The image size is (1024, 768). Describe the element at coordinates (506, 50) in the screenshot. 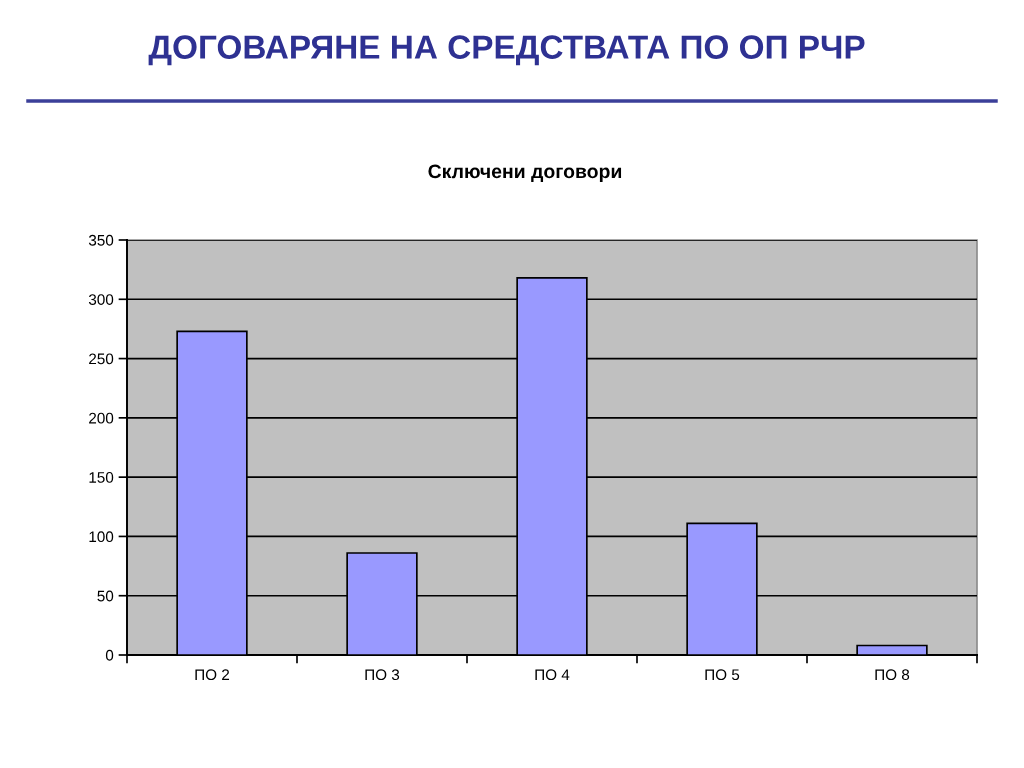

I see `chart-title: ДОГОВАРЯНЕ НА СРЕДСТВАТА ПО ОП РЧР` at that location.